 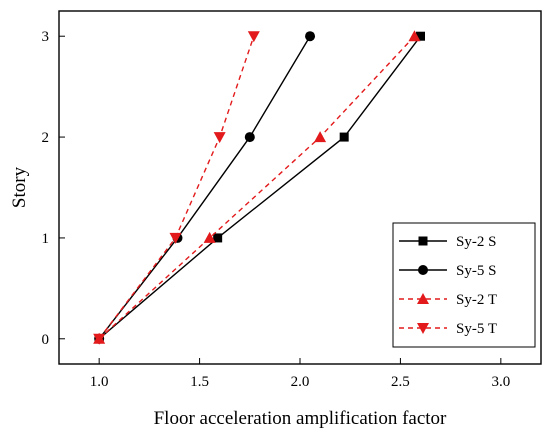 I want to click on x-tick-label: 1.0, so click(x=99, y=382).